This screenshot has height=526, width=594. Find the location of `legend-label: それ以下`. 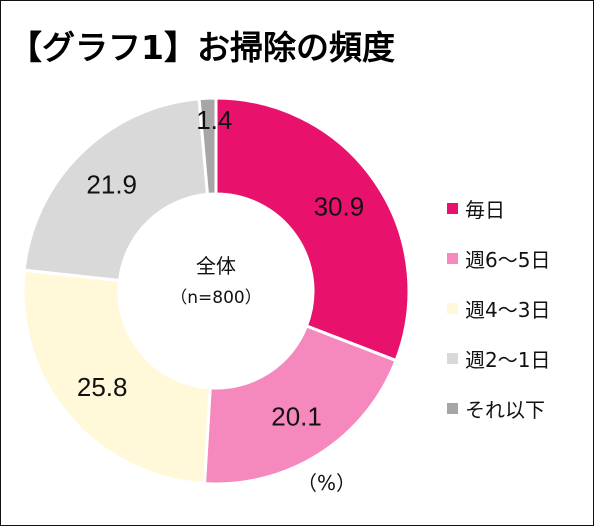

legend-label: それ以下 is located at coordinates (505, 409).